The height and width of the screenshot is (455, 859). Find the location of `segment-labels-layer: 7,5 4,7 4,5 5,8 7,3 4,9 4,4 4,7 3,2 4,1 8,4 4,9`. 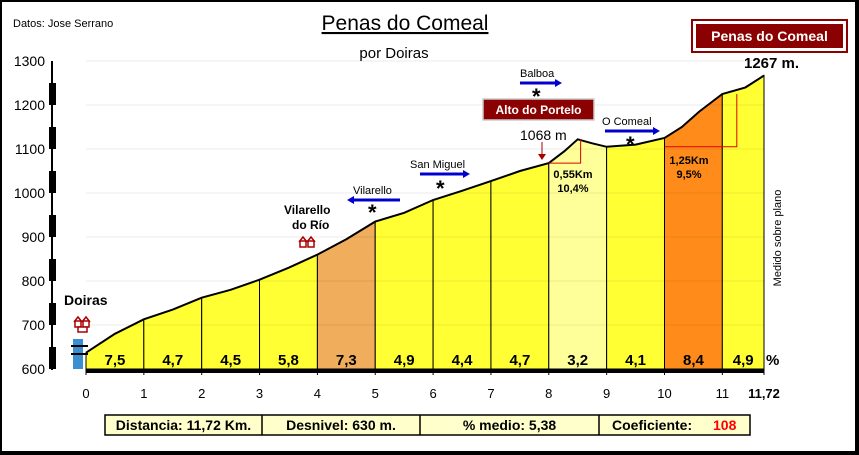

segment-labels-layer: 7,5 4,7 4,5 5,8 7,3 4,9 4,4 4,7 3,2 4,1 8,4 4,9 is located at coordinates (428, 360).